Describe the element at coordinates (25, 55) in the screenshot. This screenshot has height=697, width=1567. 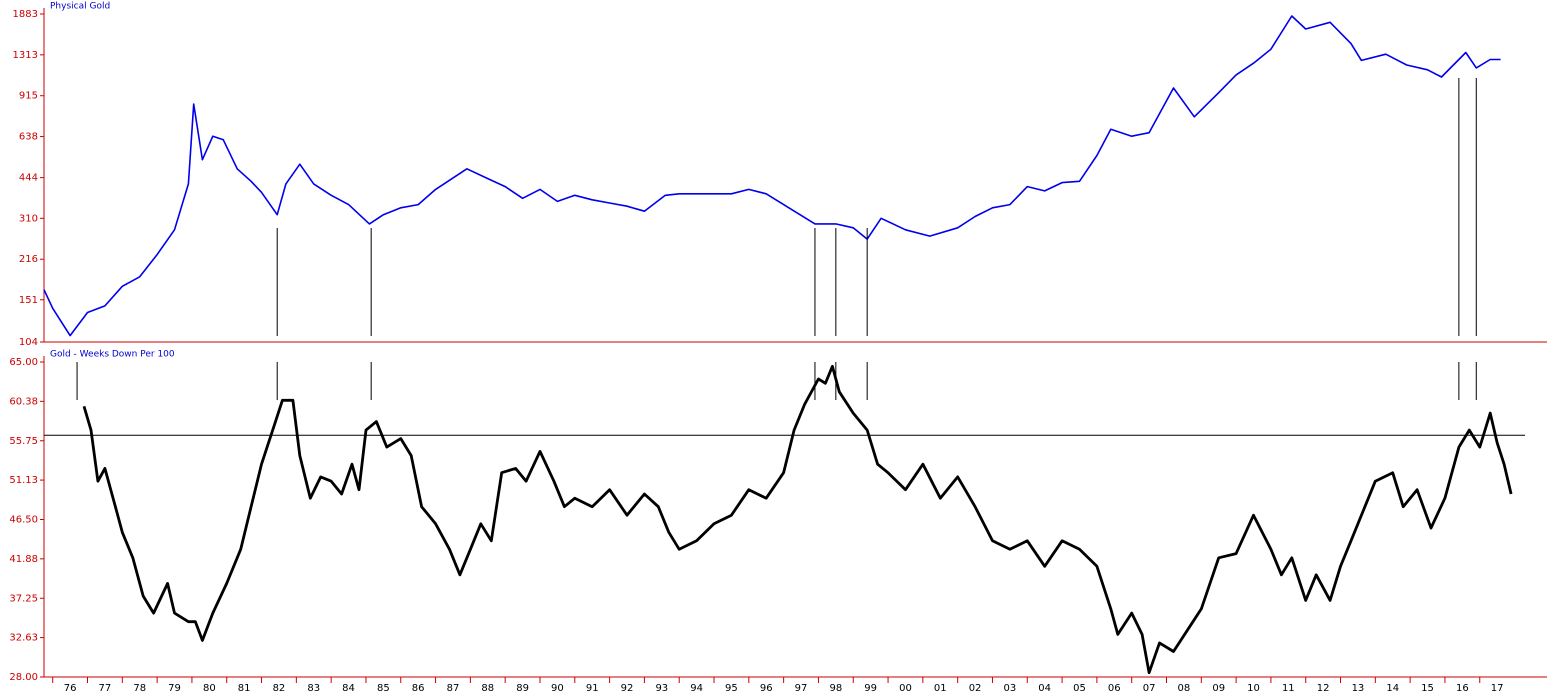
I see `y-tick-label: 1313` at that location.